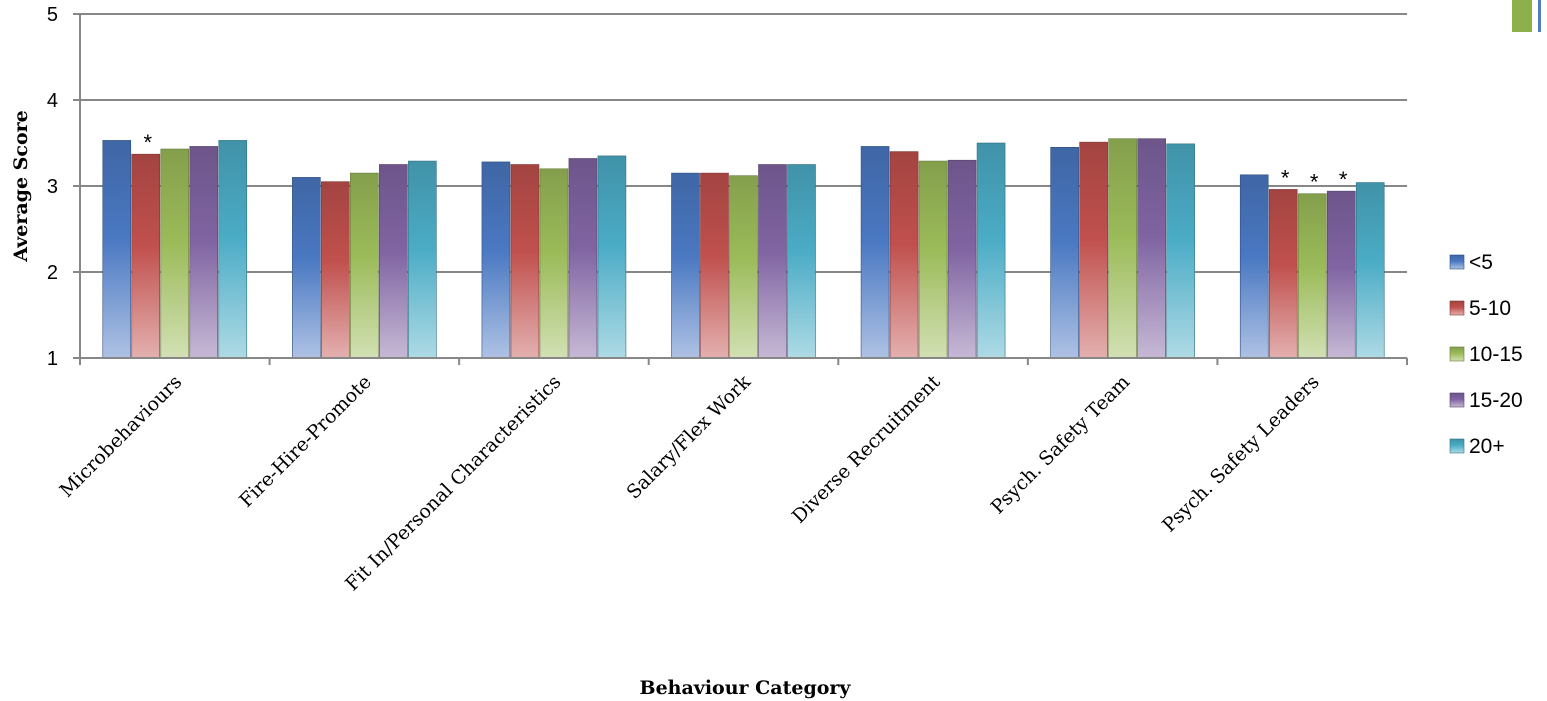 This screenshot has height=701, width=1547. I want to click on y-tick-label-4: 5, so click(52, 15).